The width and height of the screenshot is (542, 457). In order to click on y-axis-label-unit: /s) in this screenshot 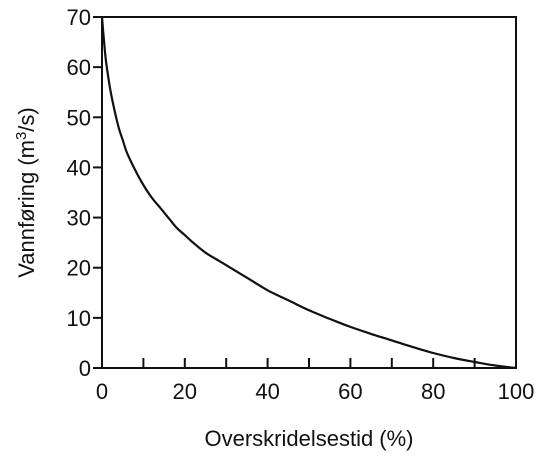, I will do `click(26, 119)`.